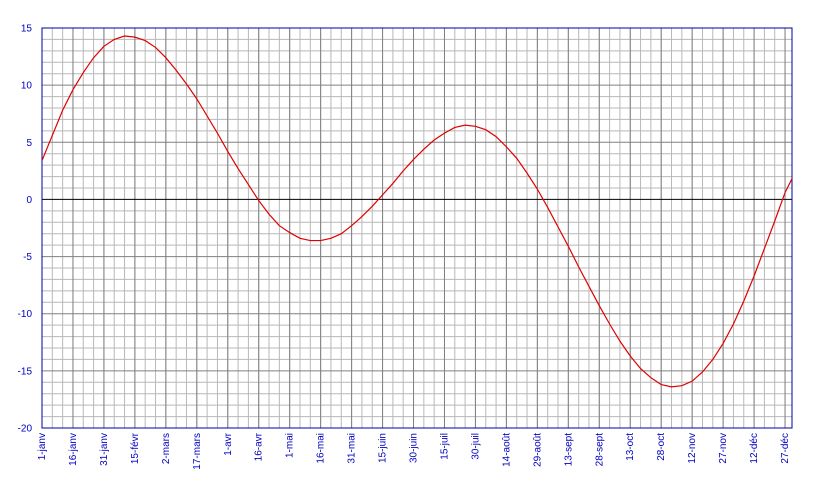 The height and width of the screenshot is (490, 819). What do you see at coordinates (42, 446) in the screenshot?
I see `x-tick-label: 1-janv` at bounding box center [42, 446].